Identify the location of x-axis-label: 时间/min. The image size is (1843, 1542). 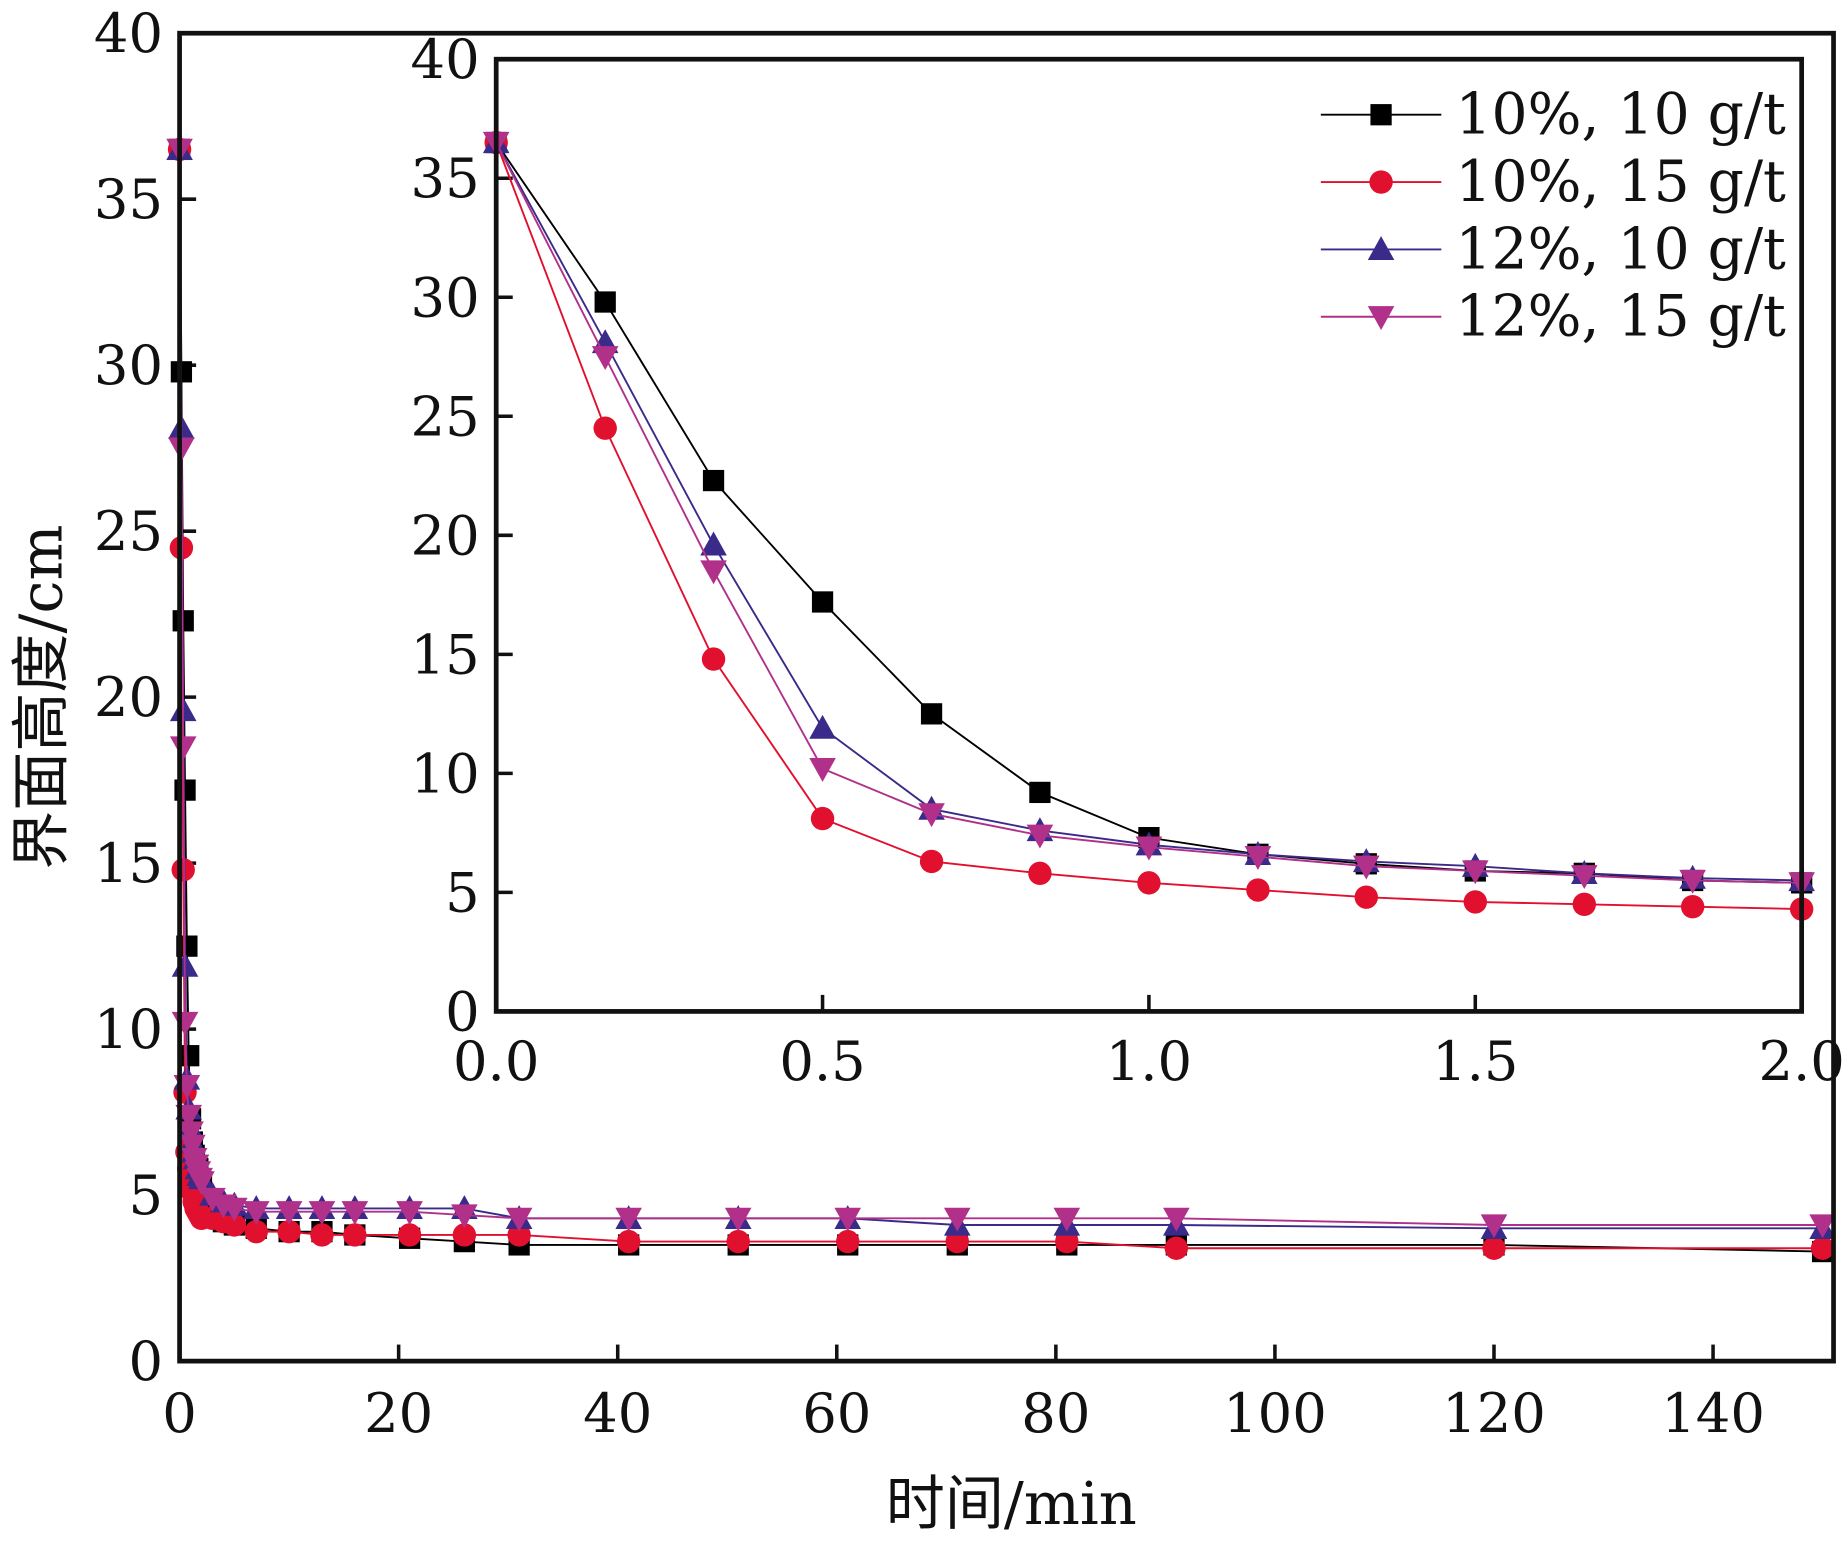
(1011, 1503).